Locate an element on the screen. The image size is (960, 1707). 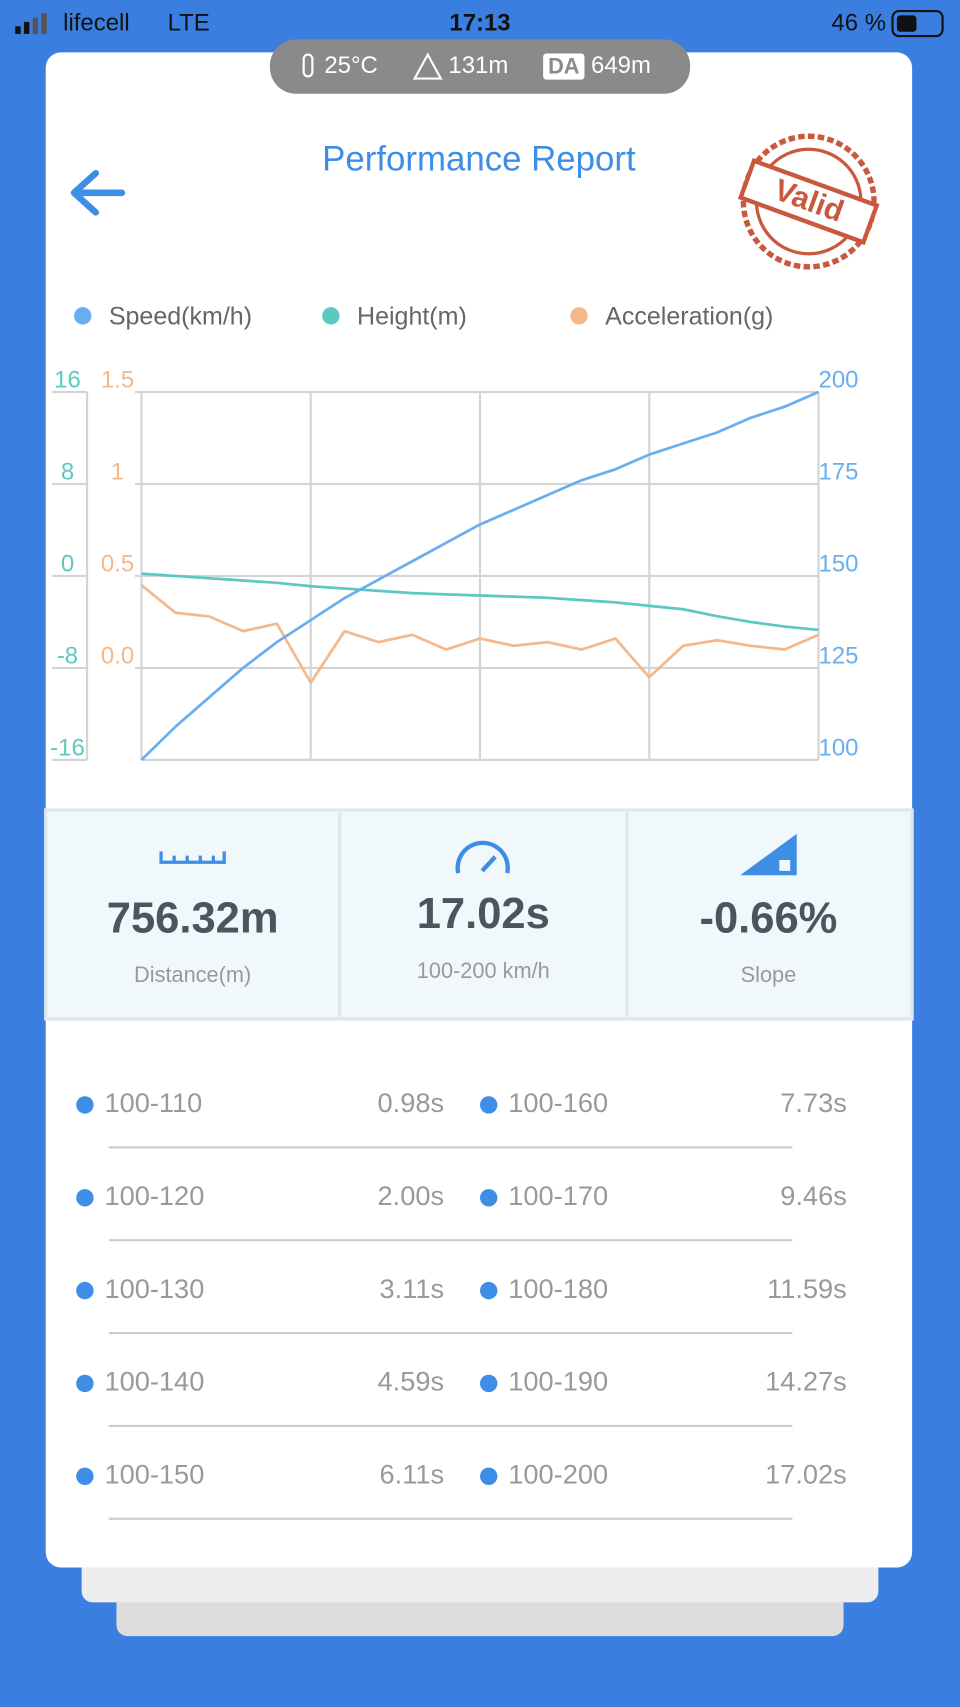
page-title: Performance Report is located at coordinates (479, 158).